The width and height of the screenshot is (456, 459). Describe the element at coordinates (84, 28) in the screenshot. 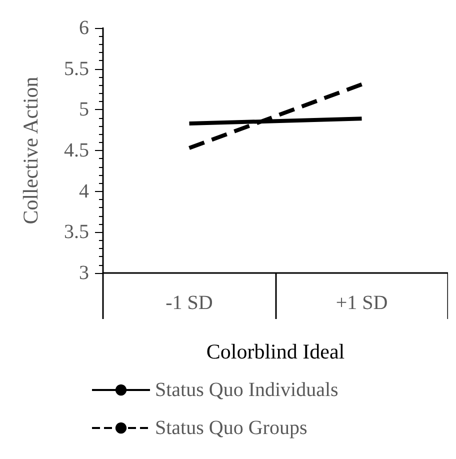

I see `y-tick-label: 6` at that location.